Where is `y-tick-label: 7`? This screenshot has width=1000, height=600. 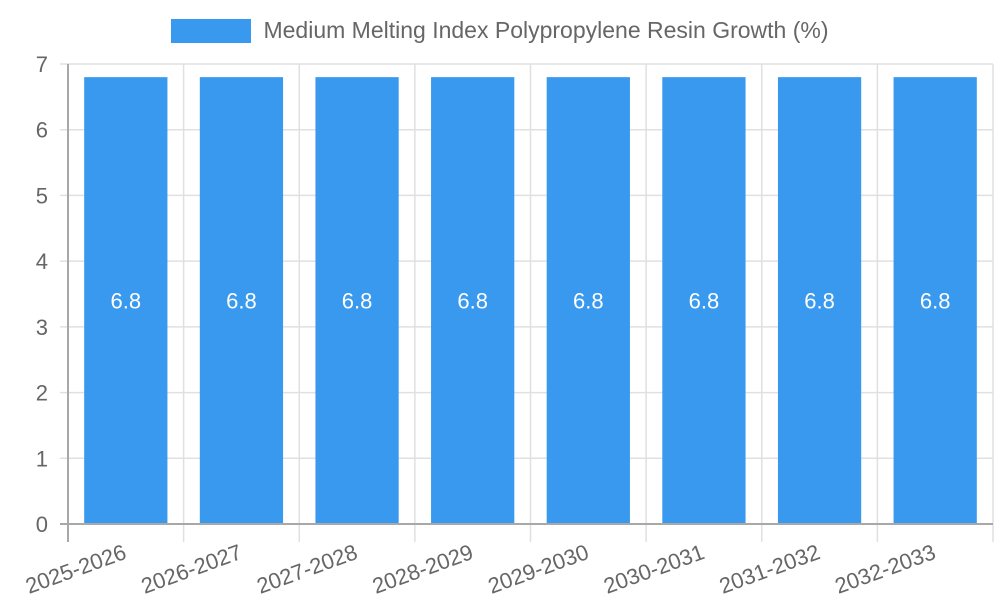 y-tick-label: 7 is located at coordinates (42, 64).